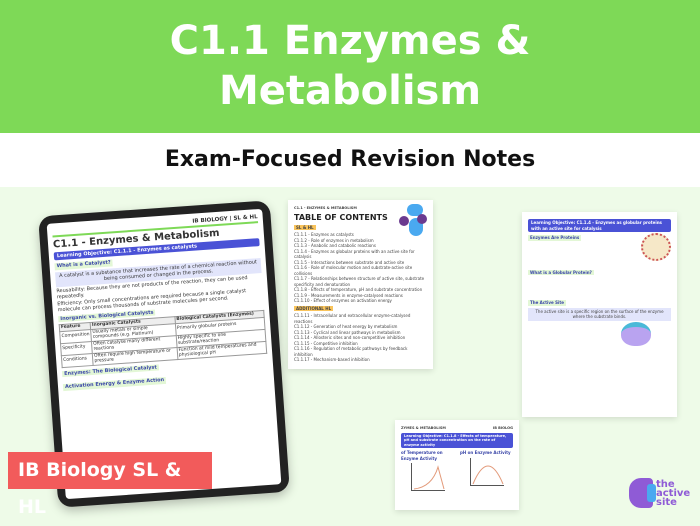 The image size is (700, 526). What do you see at coordinates (555, 238) in the screenshot?
I see `section-heading: Enzymes Are Proteins` at bounding box center [555, 238].